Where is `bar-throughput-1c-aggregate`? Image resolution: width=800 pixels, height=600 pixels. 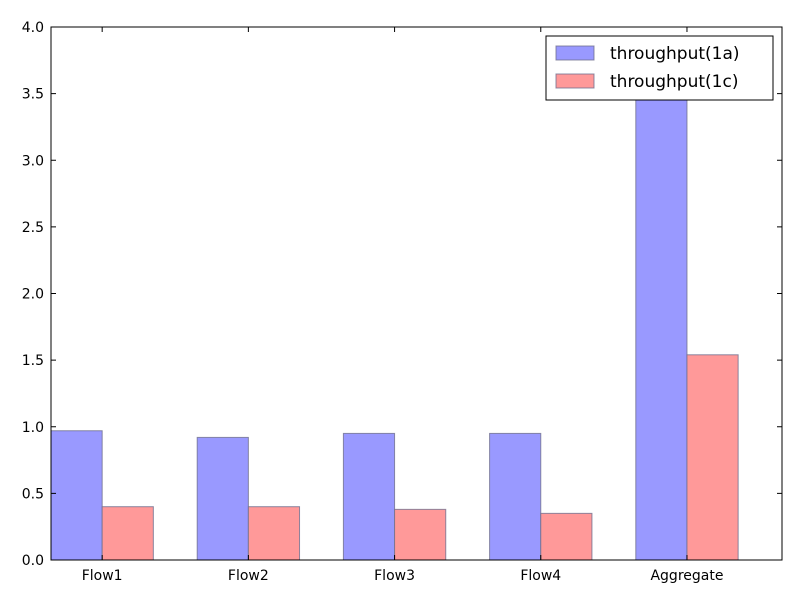
bar-throughput-1c-aggregate is located at coordinates (712, 457).